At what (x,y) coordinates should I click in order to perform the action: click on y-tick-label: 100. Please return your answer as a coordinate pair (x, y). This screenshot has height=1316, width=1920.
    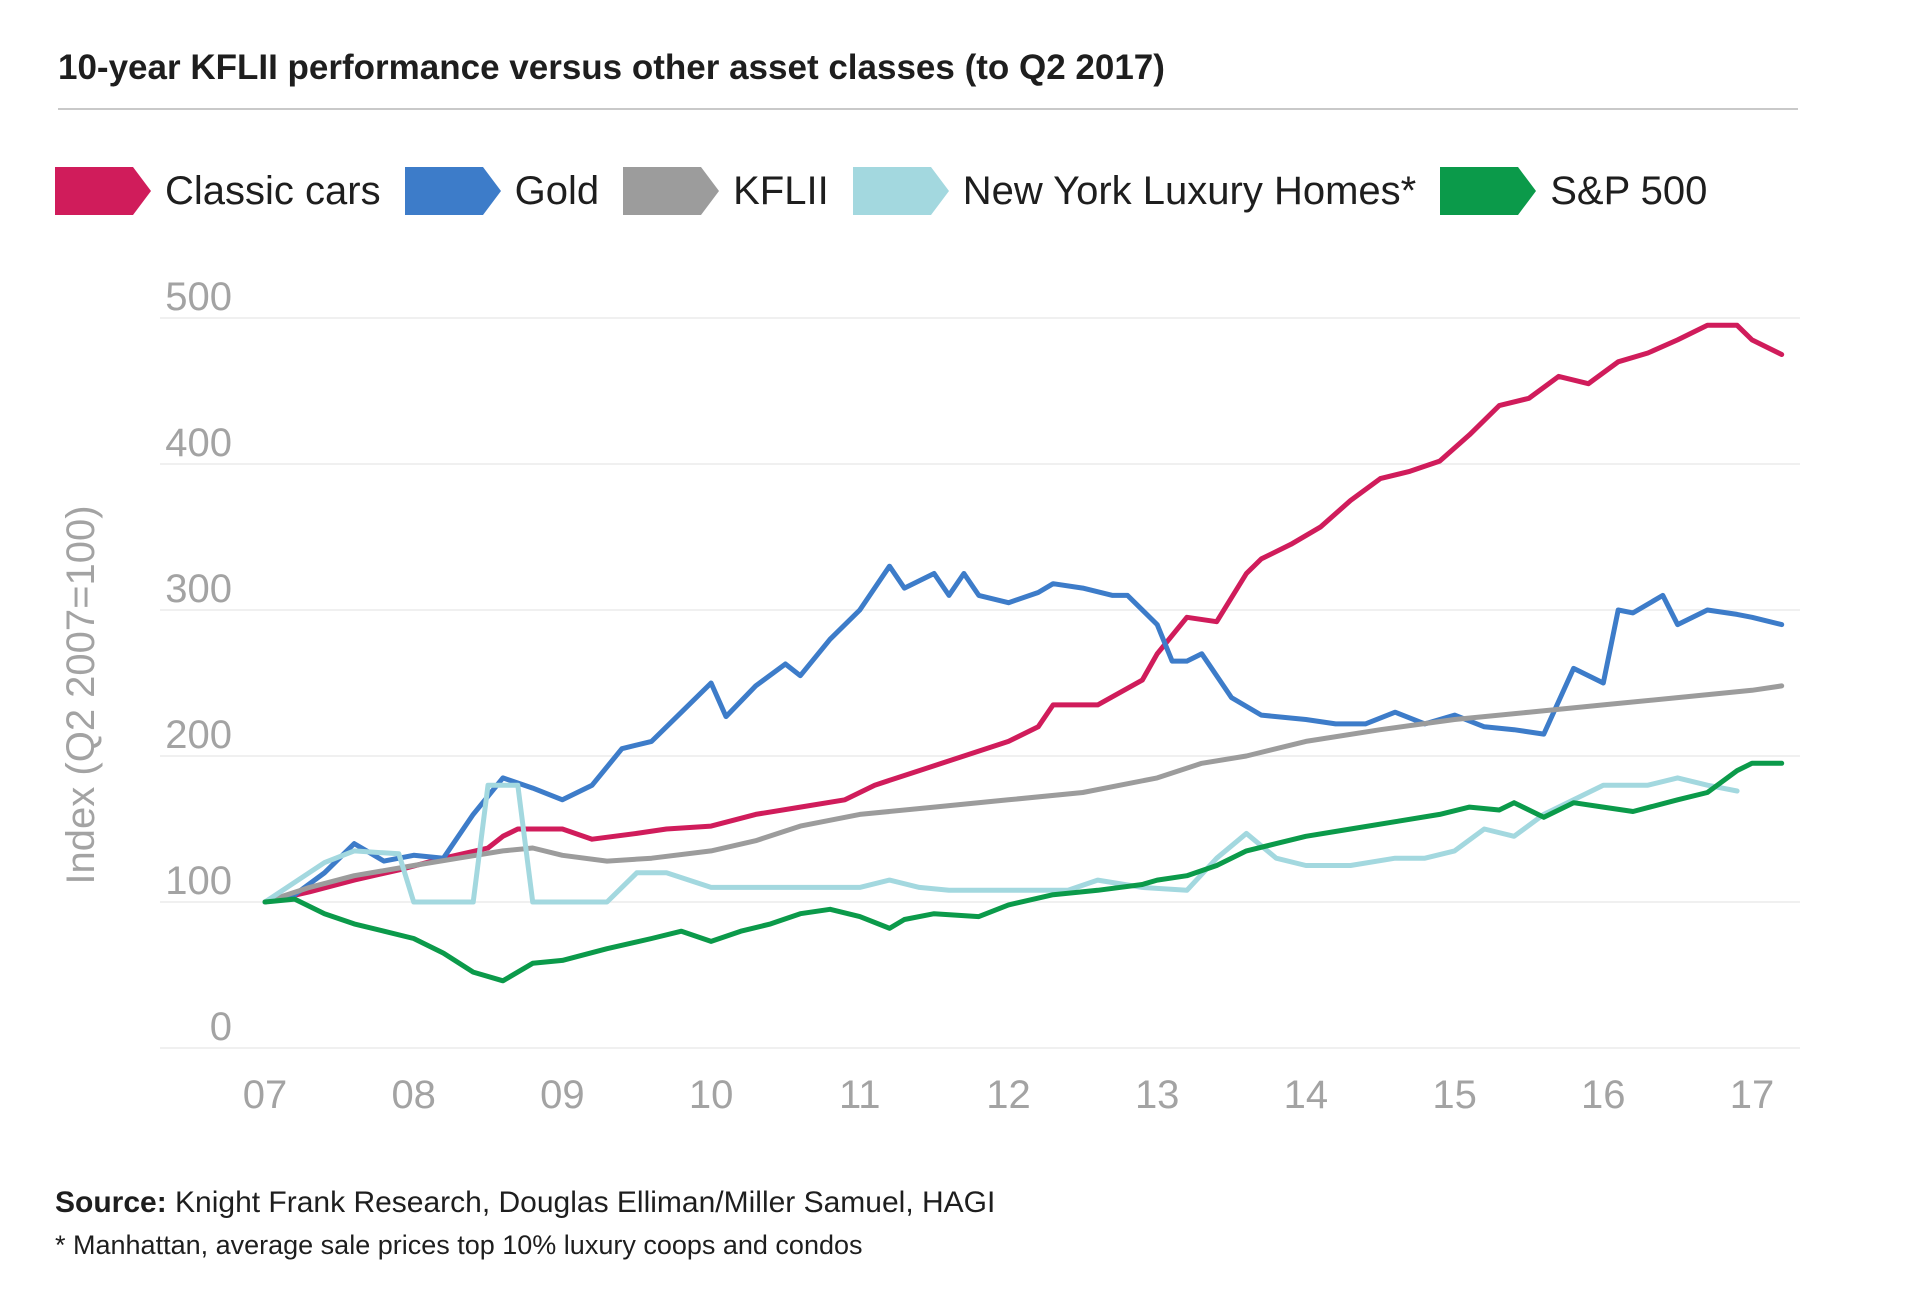
    Looking at the image, I should click on (198, 881).